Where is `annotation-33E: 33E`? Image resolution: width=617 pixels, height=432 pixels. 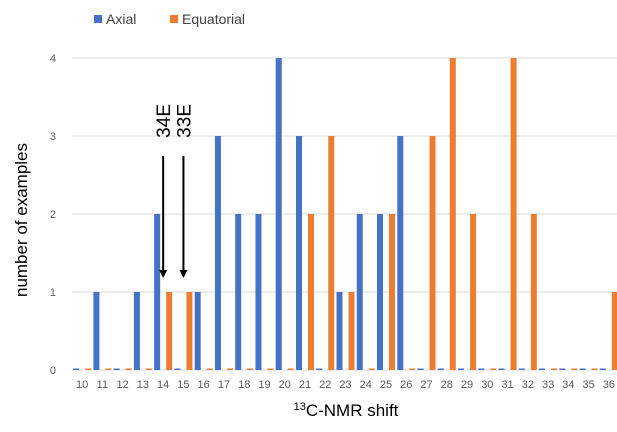 annotation-33E: 33E is located at coordinates (184, 121).